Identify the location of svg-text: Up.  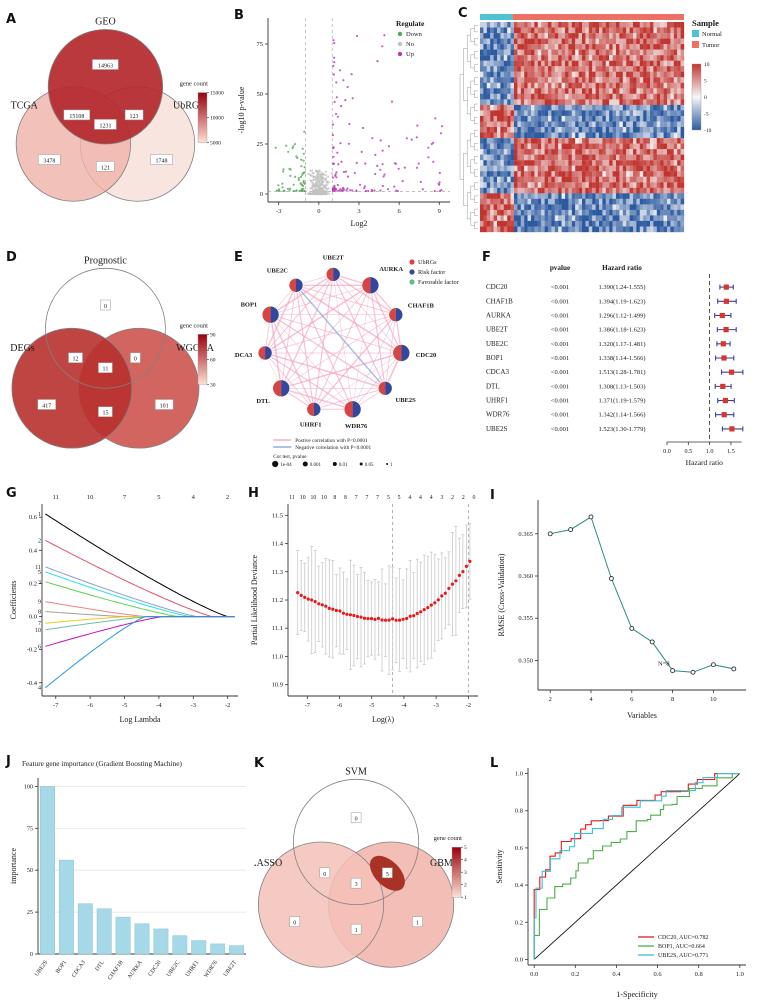
(410, 54).